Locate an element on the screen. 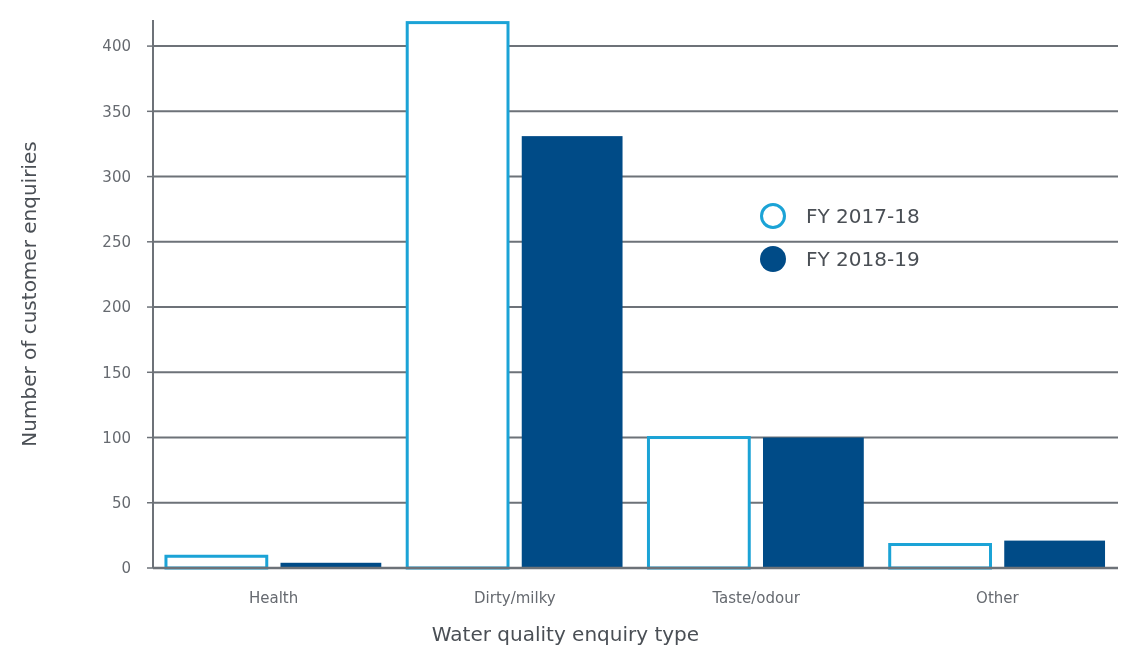 The image size is (1130, 645). y-tick-label: 0 is located at coordinates (126, 568).